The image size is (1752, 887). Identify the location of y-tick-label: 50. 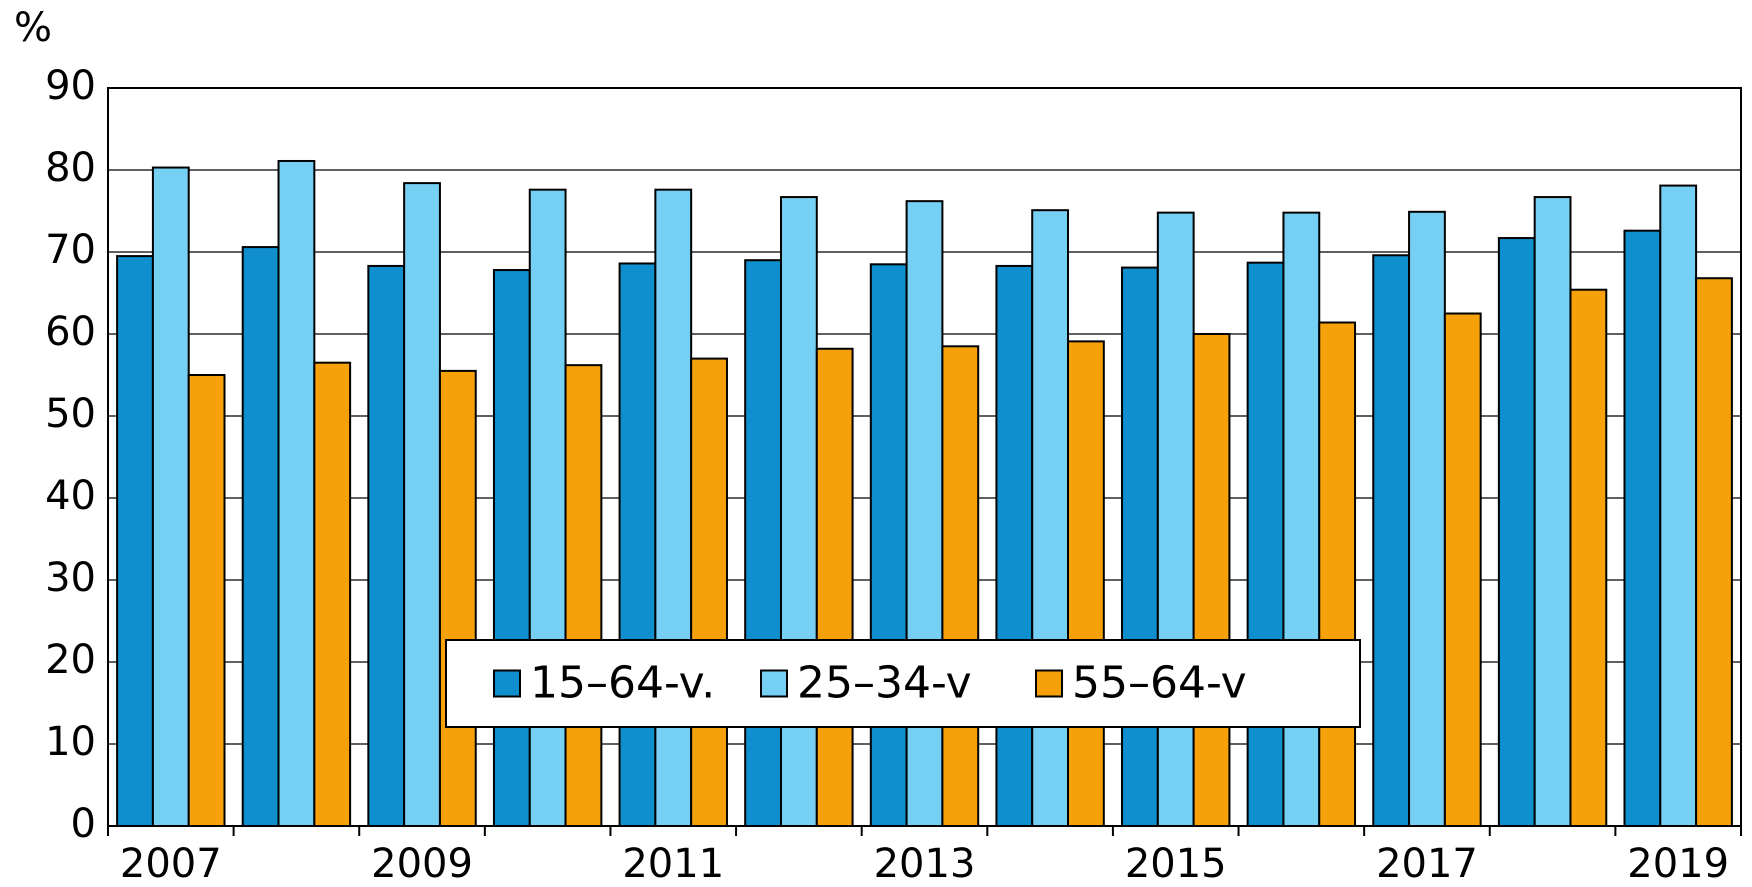
(70, 414).